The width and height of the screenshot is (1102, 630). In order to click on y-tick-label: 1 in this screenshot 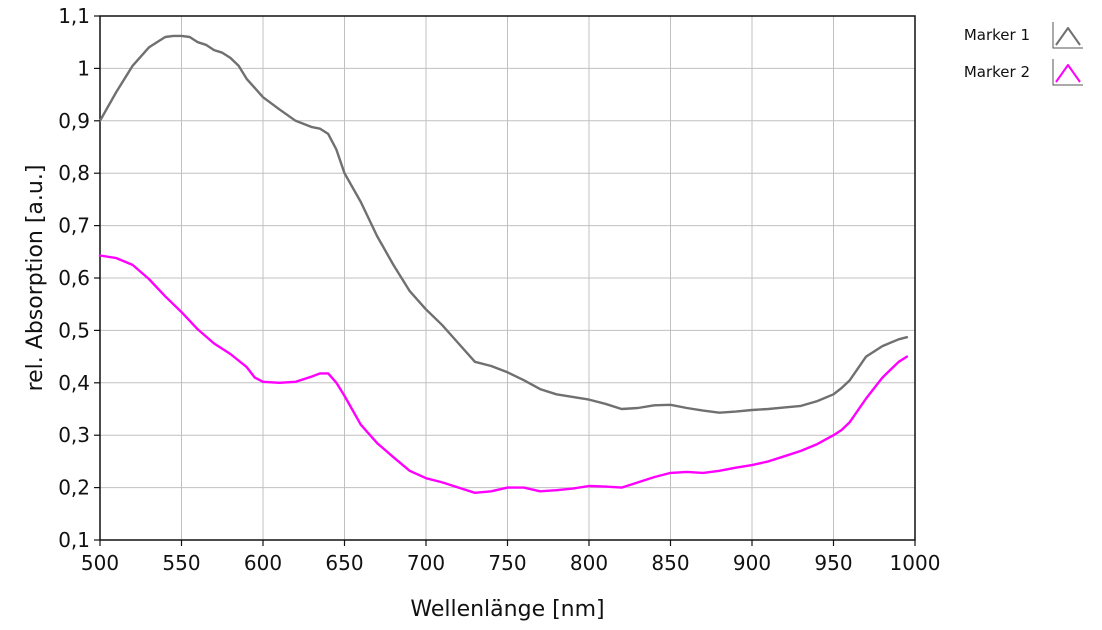, I will do `click(83, 68)`.